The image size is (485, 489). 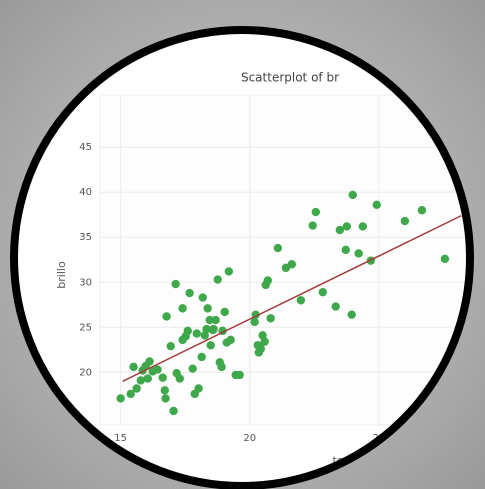 I want to click on x-tick-label: 15, so click(x=120, y=438).